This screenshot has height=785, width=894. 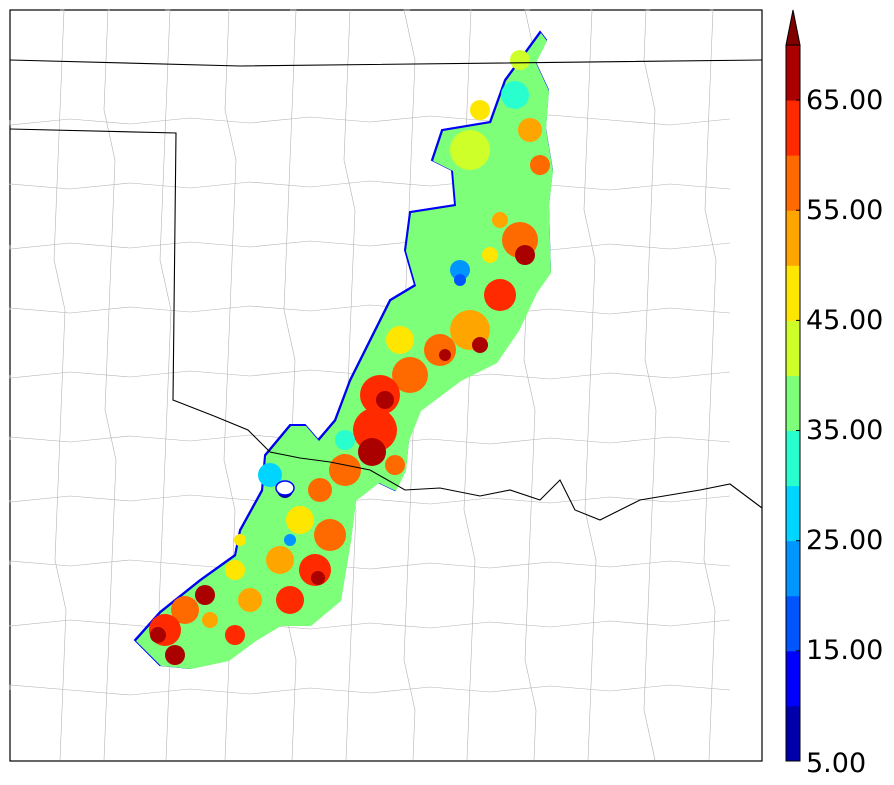 What do you see at coordinates (844, 100) in the screenshot?
I see `colorbar-tick-label: 65.00` at bounding box center [844, 100].